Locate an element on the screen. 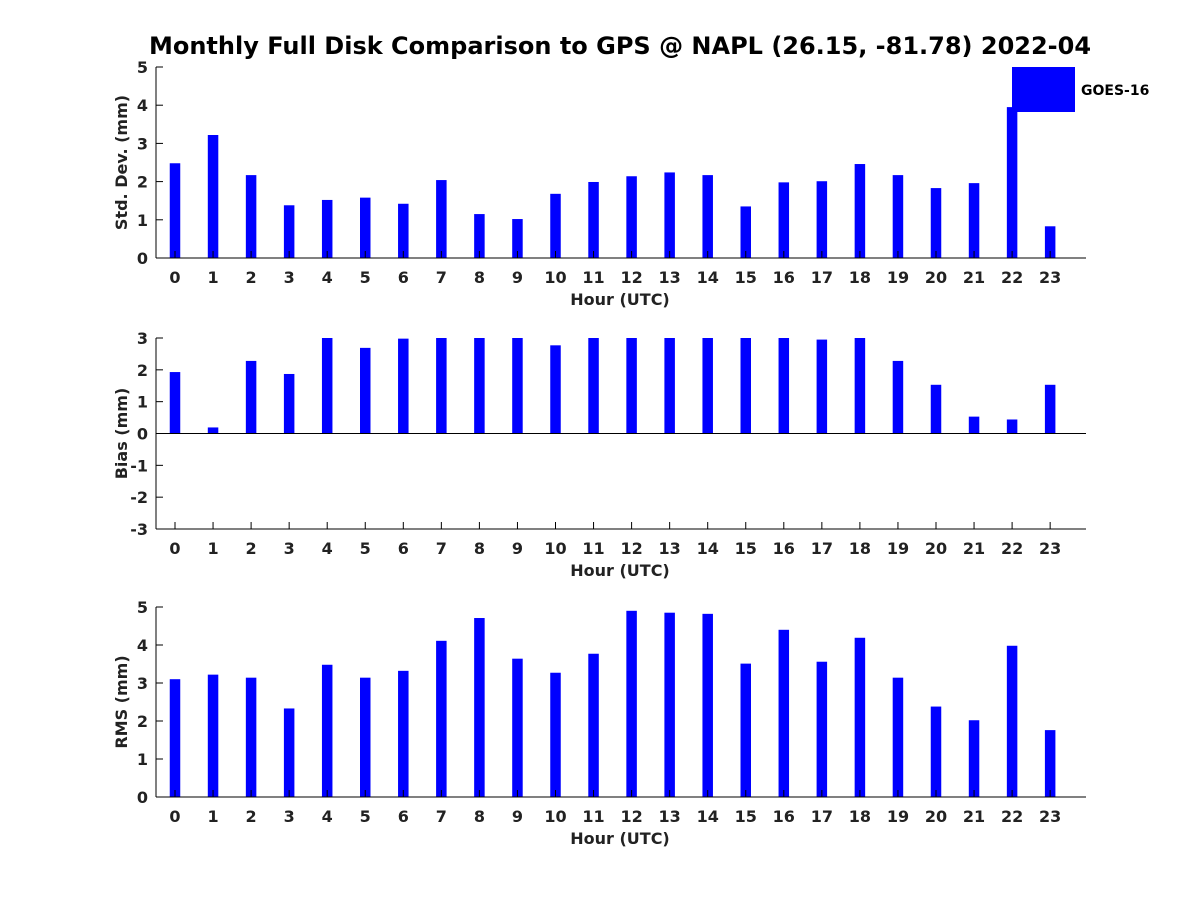 The width and height of the screenshot is (1200, 900). y-axis-label: Bias (mm) is located at coordinates (121, 434).